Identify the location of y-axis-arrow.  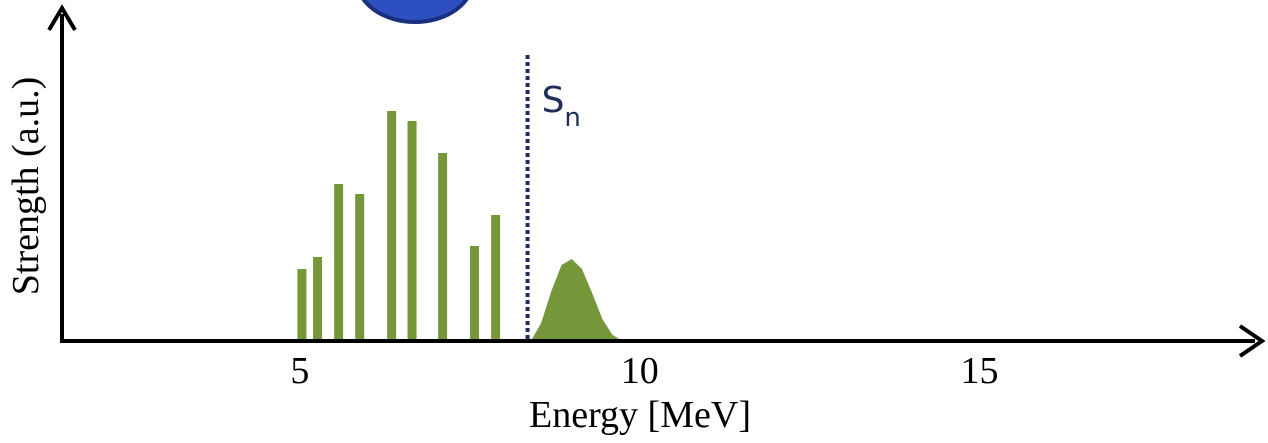
(62, 18).